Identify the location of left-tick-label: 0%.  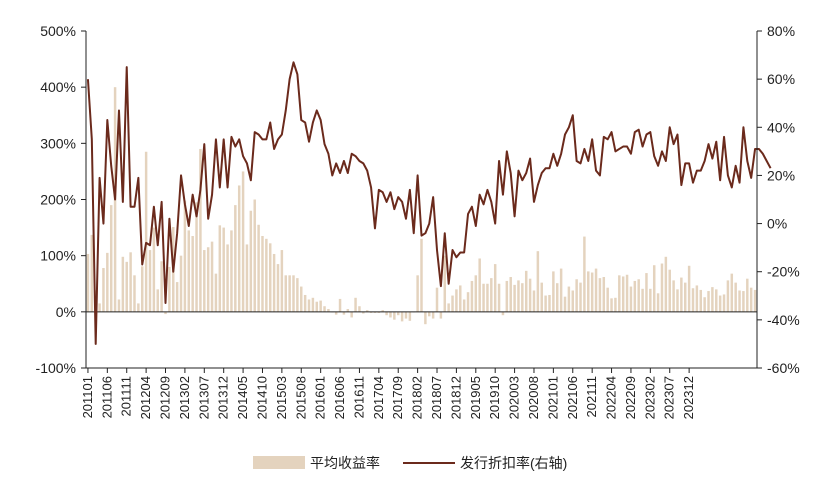
(66, 312).